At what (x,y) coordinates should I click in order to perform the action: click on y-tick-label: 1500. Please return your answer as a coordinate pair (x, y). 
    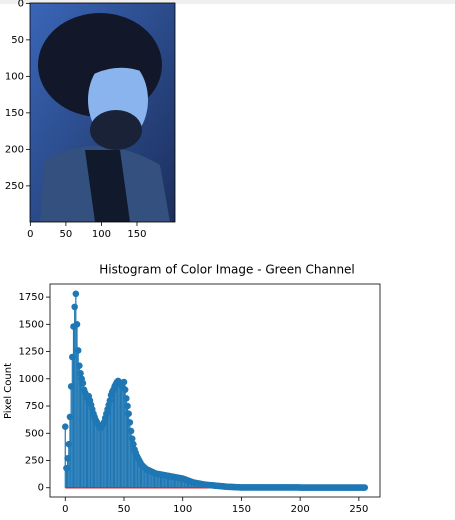
    Looking at the image, I should click on (31, 324).